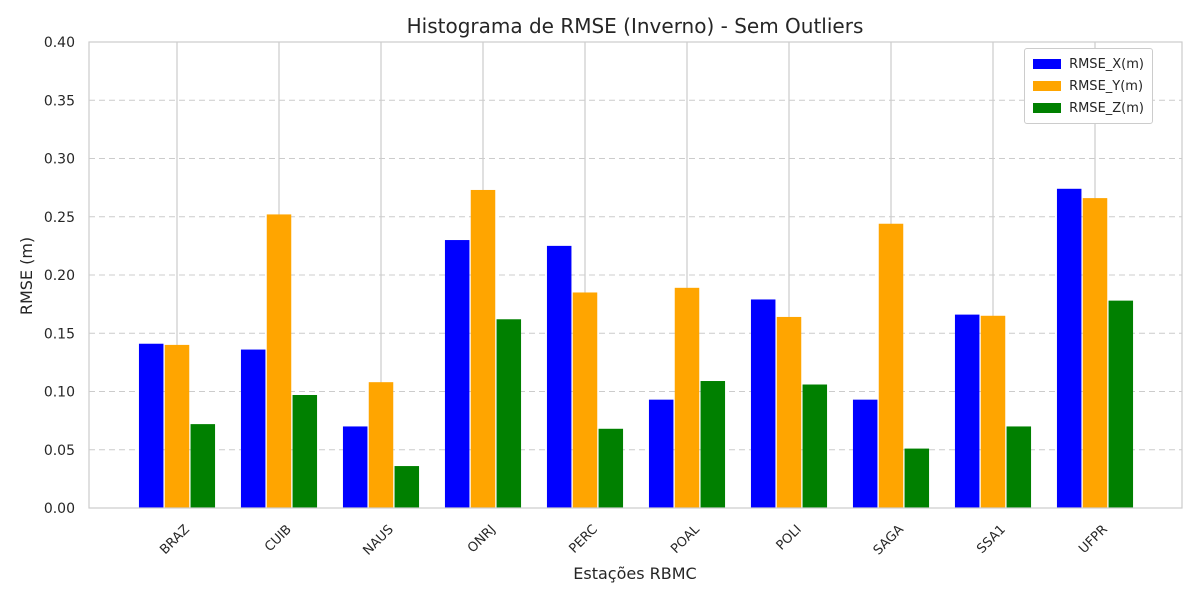  I want to click on legend-item: RMSE_X(m), so click(1088, 64).